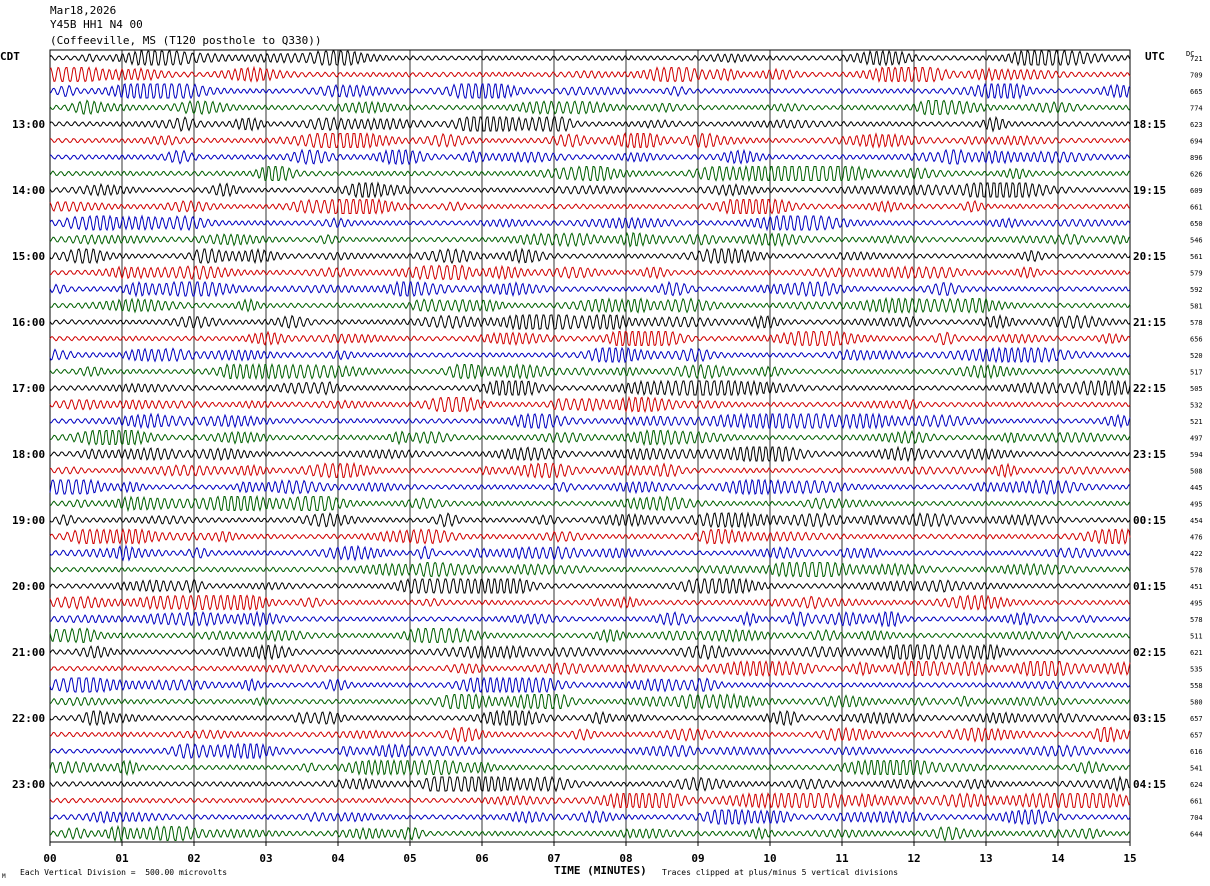 This screenshot has width=1210, height=886. I want to click on dc-offset-value: 665, so click(1196, 92).